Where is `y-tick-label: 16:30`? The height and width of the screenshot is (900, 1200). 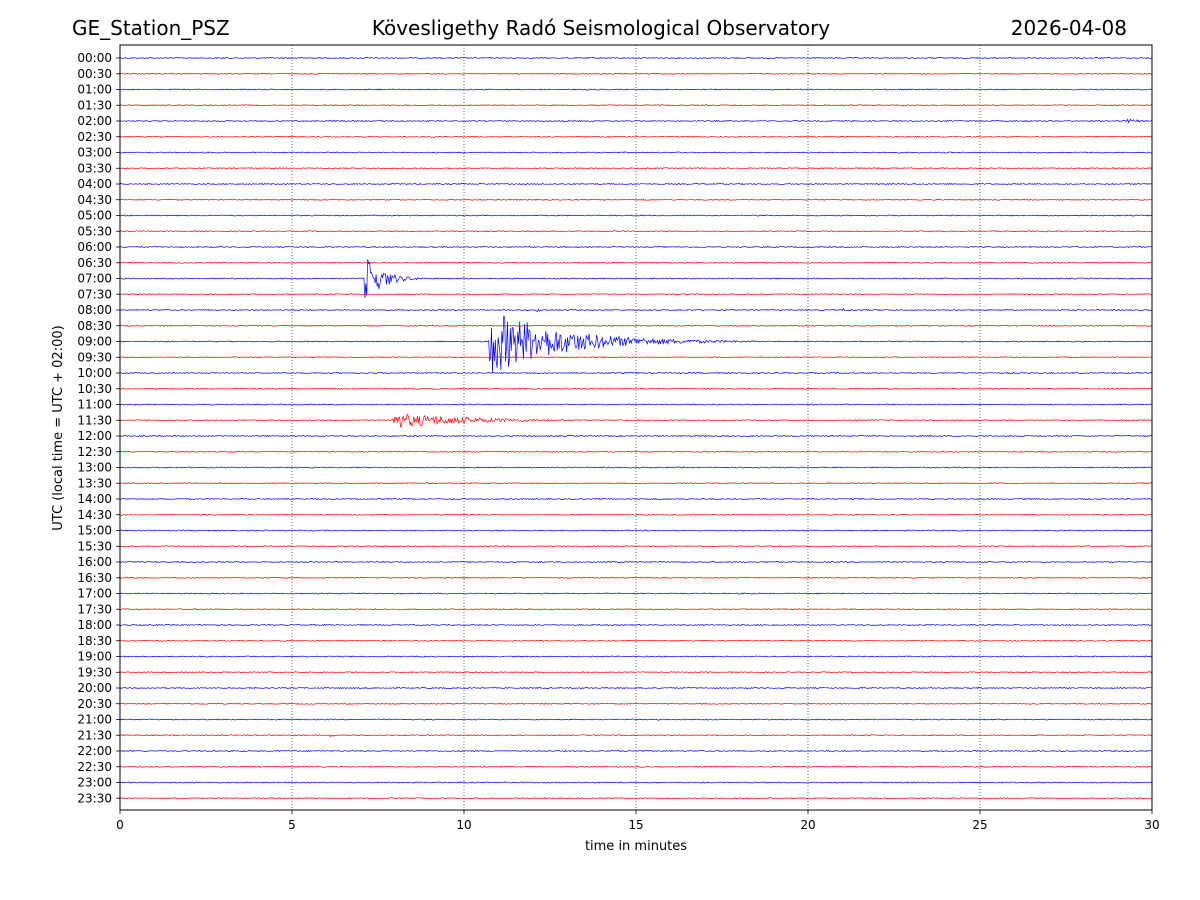
y-tick-label: 16:30 is located at coordinates (94, 578).